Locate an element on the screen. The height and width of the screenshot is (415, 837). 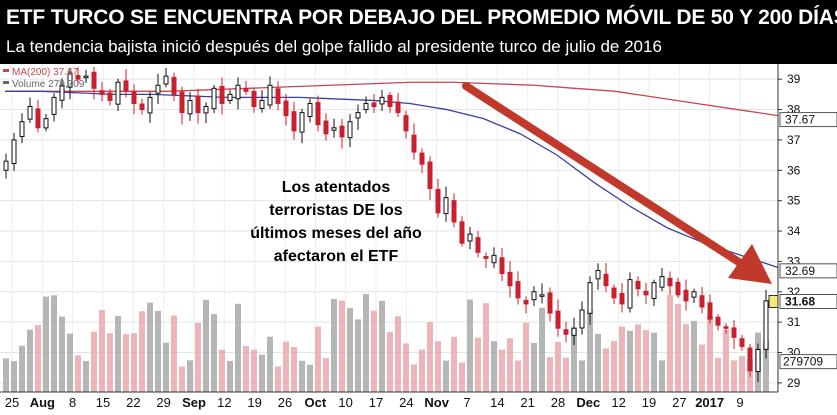
x-tick-label: 2017 is located at coordinates (709, 402).